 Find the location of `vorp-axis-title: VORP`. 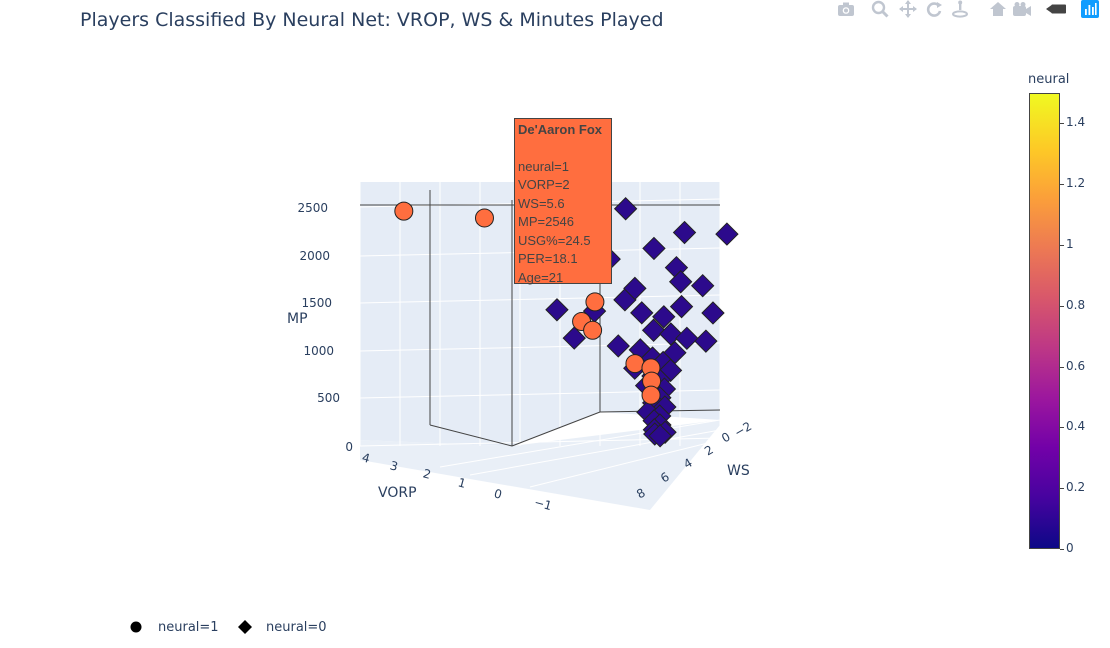

vorp-axis-title: VORP is located at coordinates (397, 493).